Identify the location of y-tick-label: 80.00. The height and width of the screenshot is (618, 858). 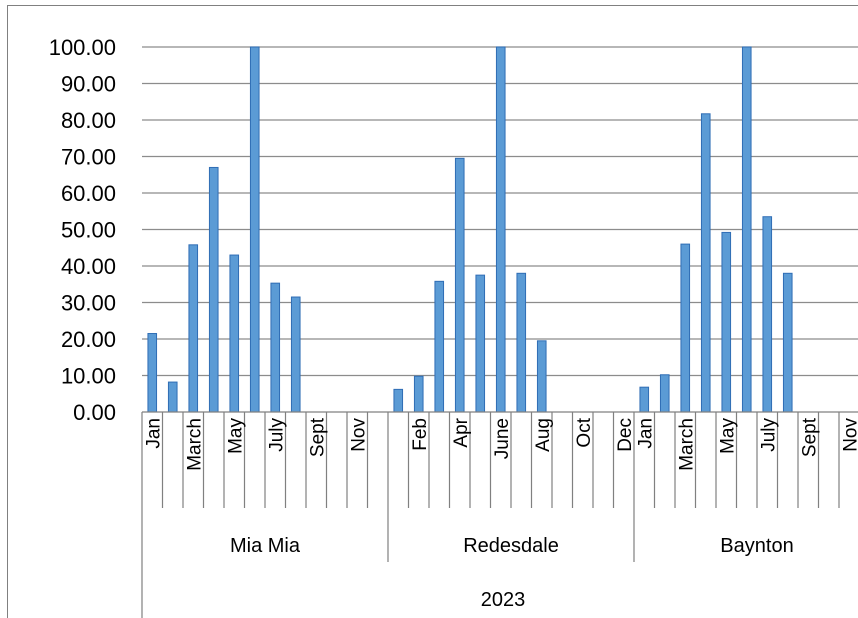
(88, 120).